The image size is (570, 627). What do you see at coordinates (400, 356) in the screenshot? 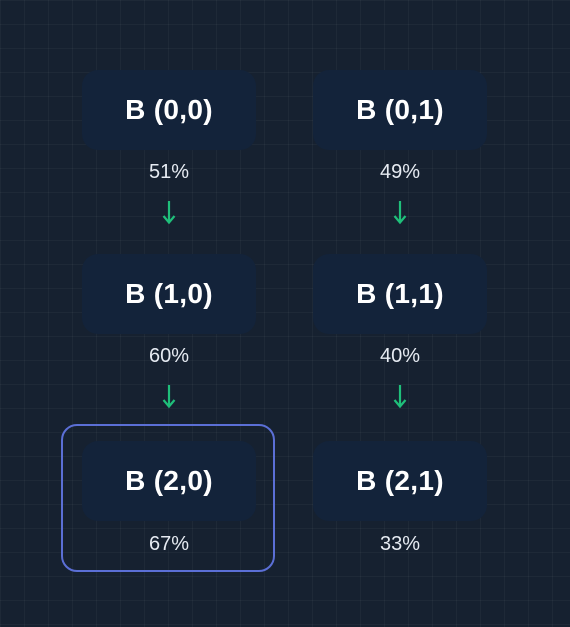
I see `block-1-1-percent: 40%` at bounding box center [400, 356].